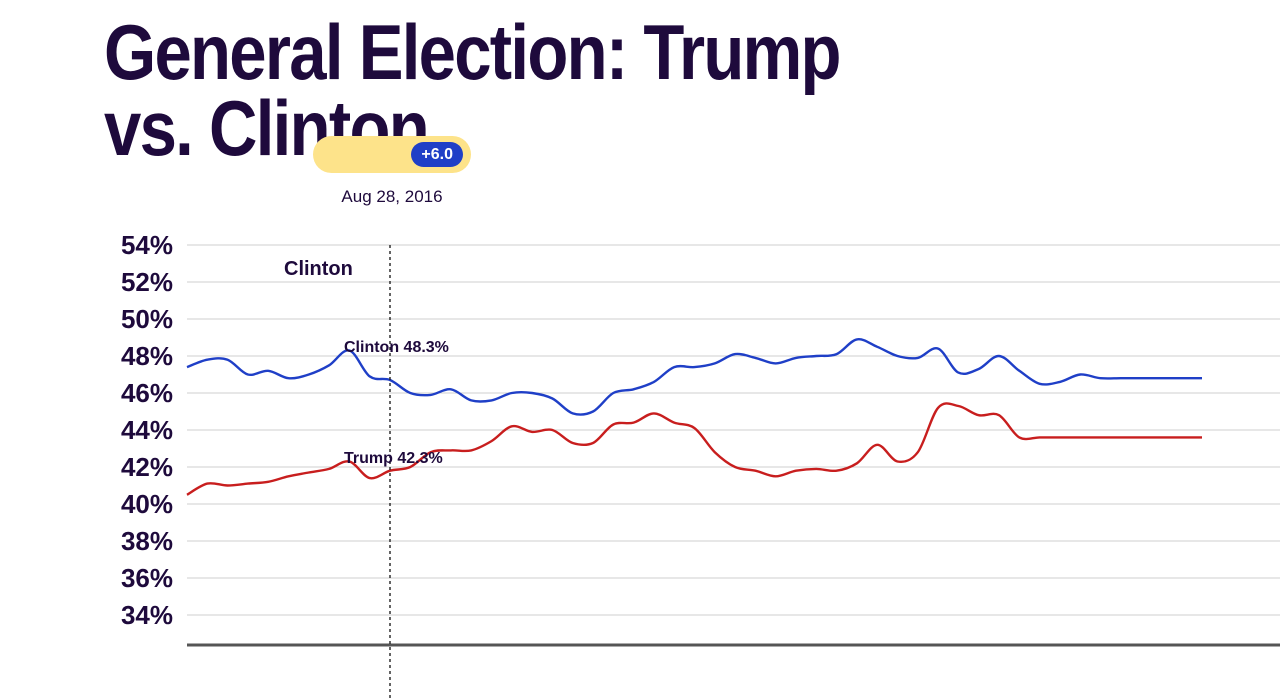 The width and height of the screenshot is (1280, 700). I want to click on y-axis-ticks: 34% 36% 38% 40% 42% 44% 46% 48% 50% 52% 54%, so click(147, 430).